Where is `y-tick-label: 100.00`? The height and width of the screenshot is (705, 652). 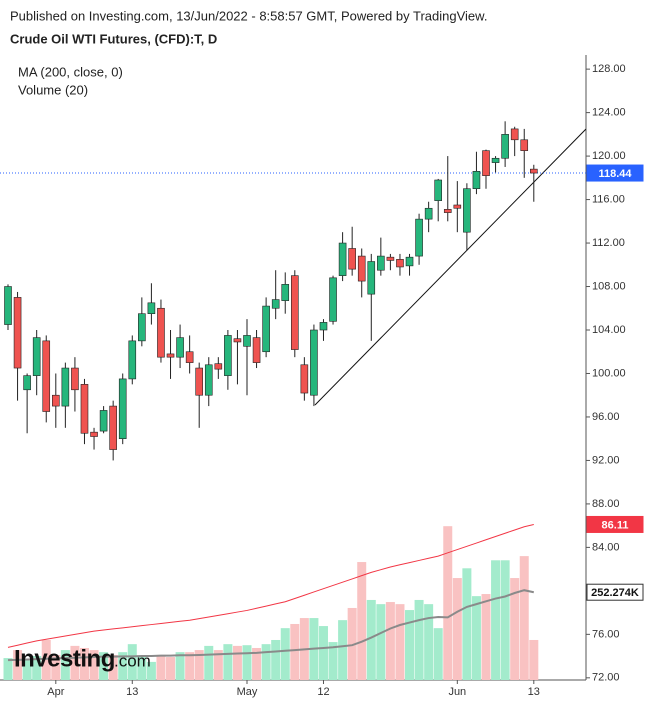 y-tick-label: 100.00 is located at coordinates (609, 373).